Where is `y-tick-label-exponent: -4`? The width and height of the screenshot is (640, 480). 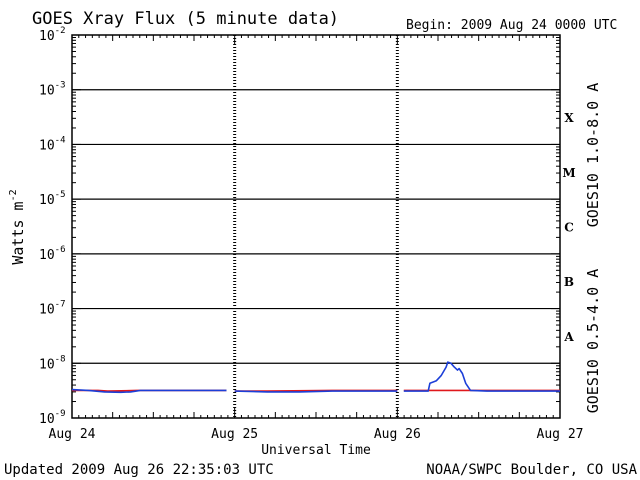 y-tick-label-exponent: -4 is located at coordinates (60, 140).